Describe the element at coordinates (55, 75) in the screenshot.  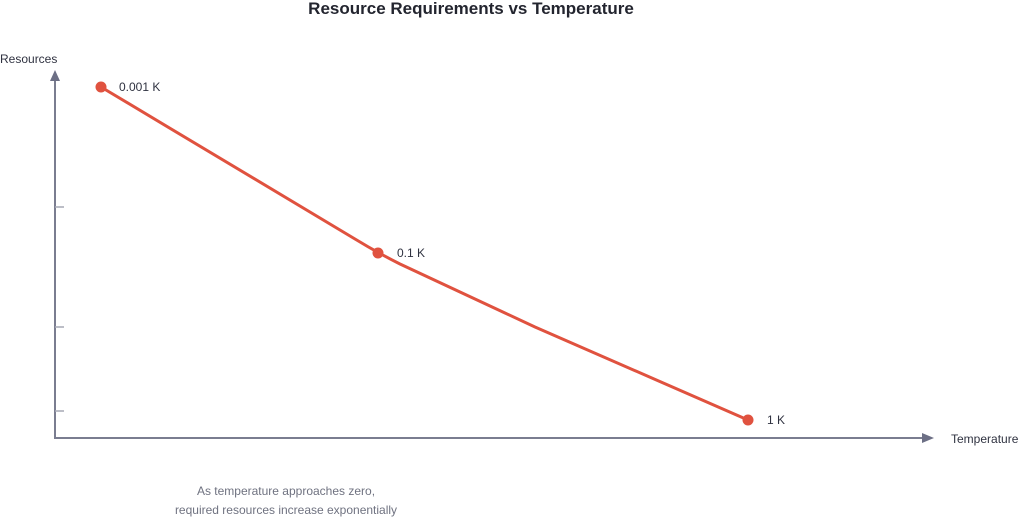
I see `y-axis-arrow-icon` at that location.